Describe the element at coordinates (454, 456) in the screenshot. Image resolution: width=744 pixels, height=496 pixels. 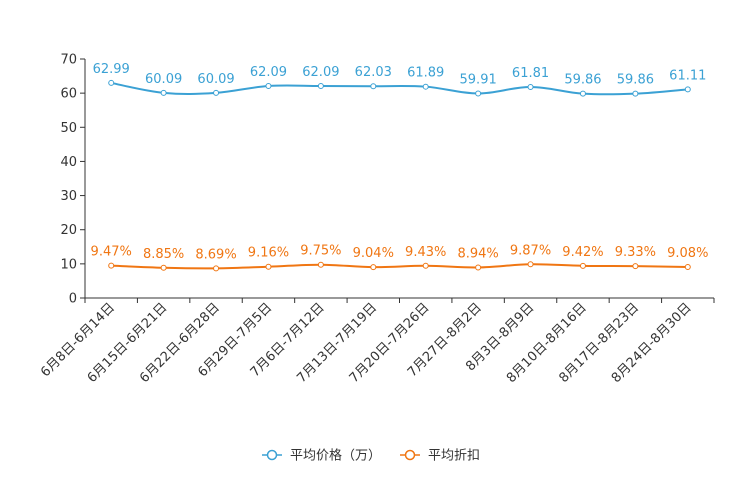
I see `legend-label: 平均折扣` at that location.